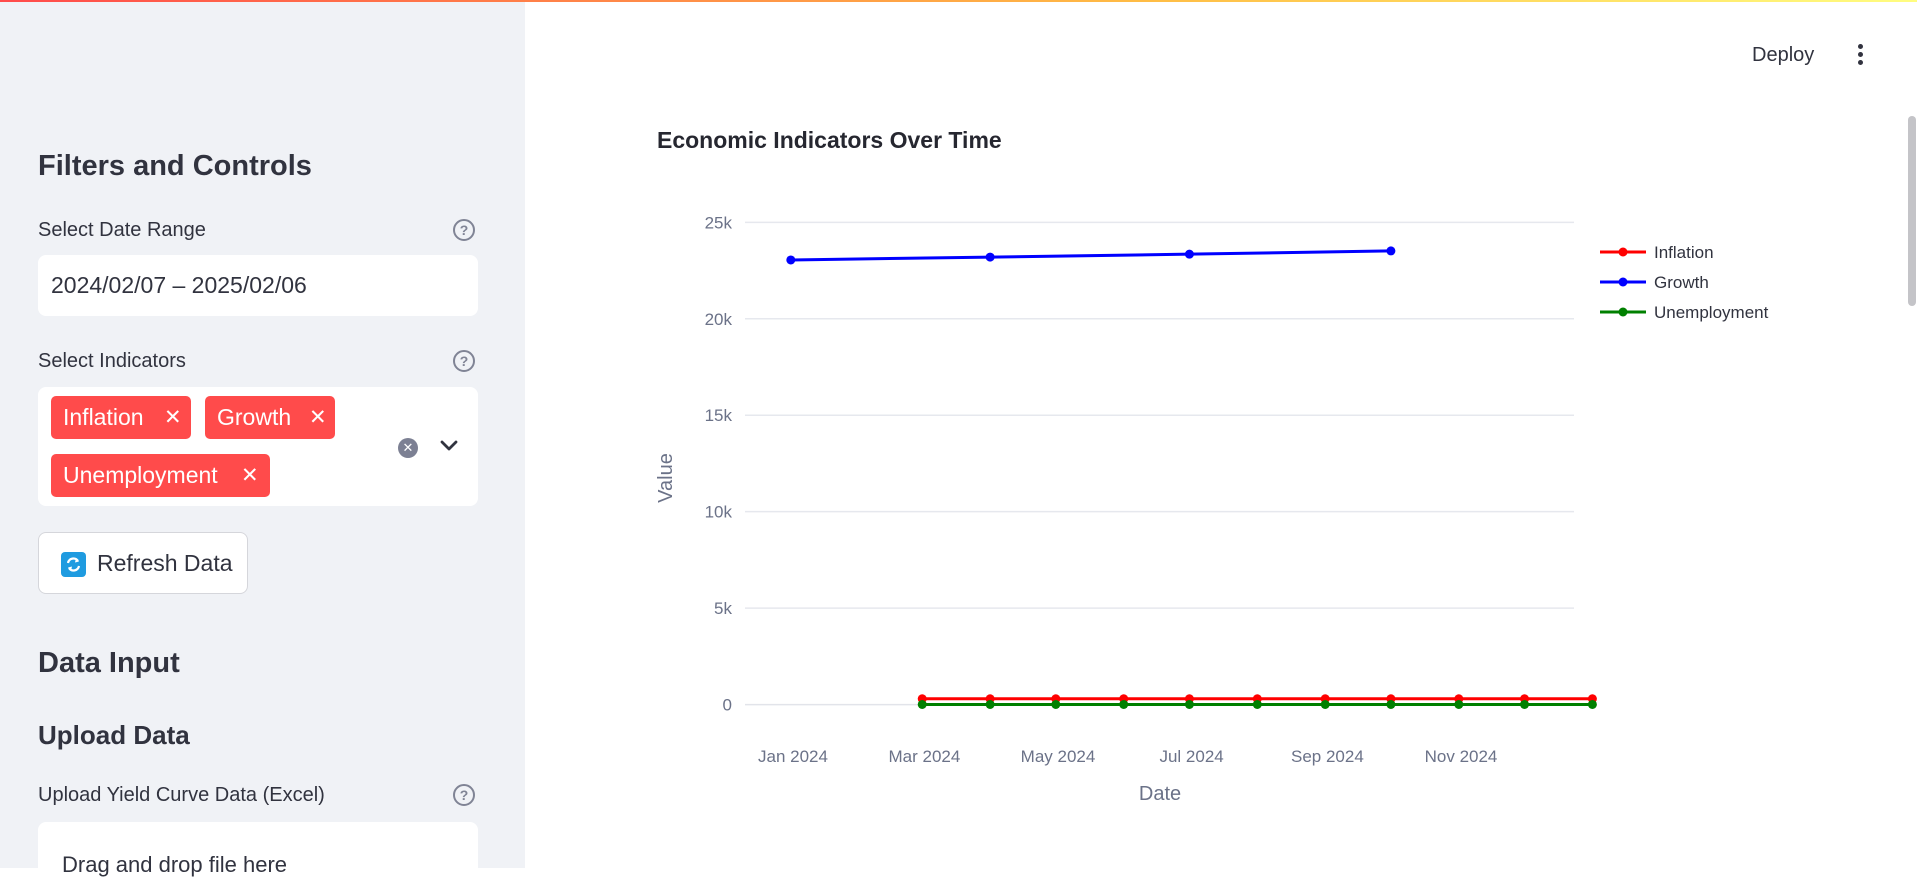  What do you see at coordinates (1461, 756) in the screenshot?
I see `x-tick-label: Nov 2024` at bounding box center [1461, 756].